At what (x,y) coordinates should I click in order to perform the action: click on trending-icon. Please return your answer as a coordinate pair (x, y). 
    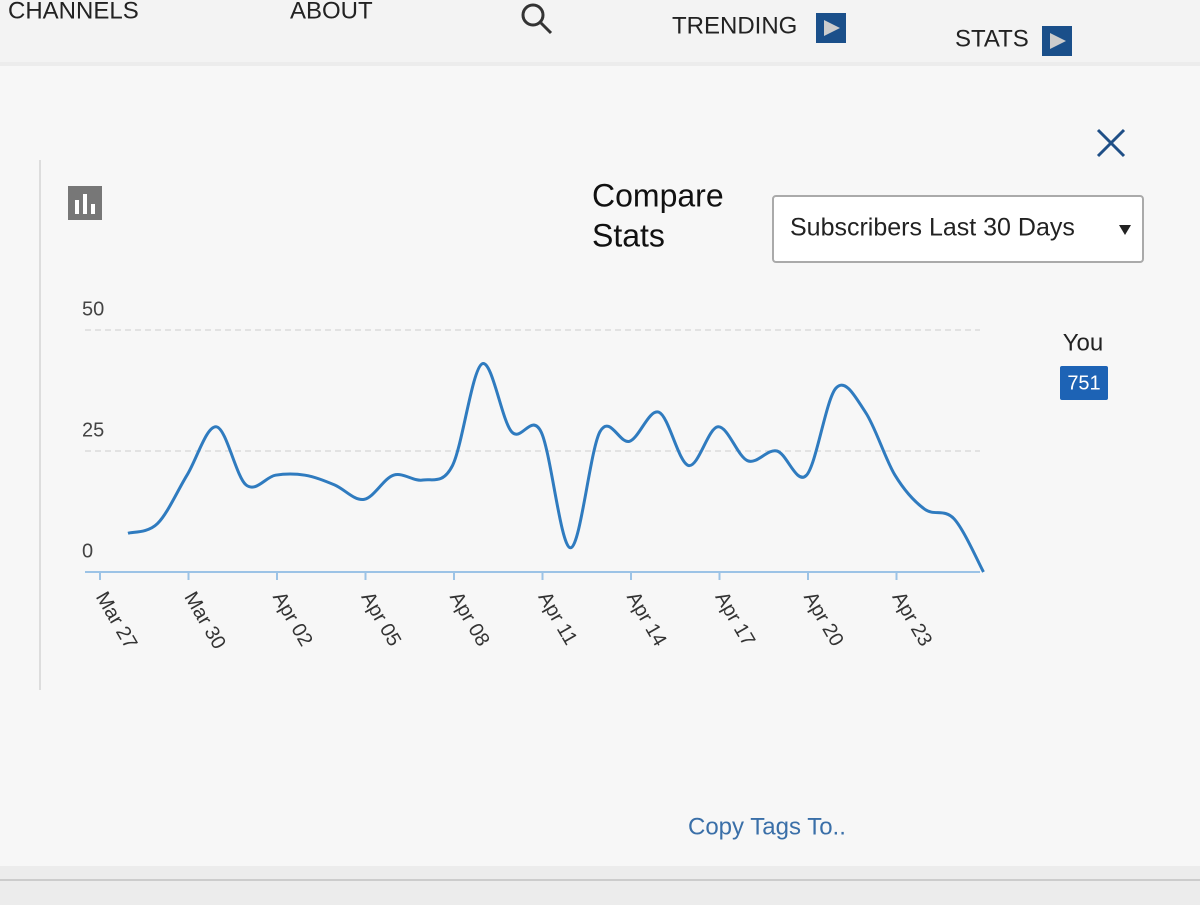
    Looking at the image, I should click on (831, 28).